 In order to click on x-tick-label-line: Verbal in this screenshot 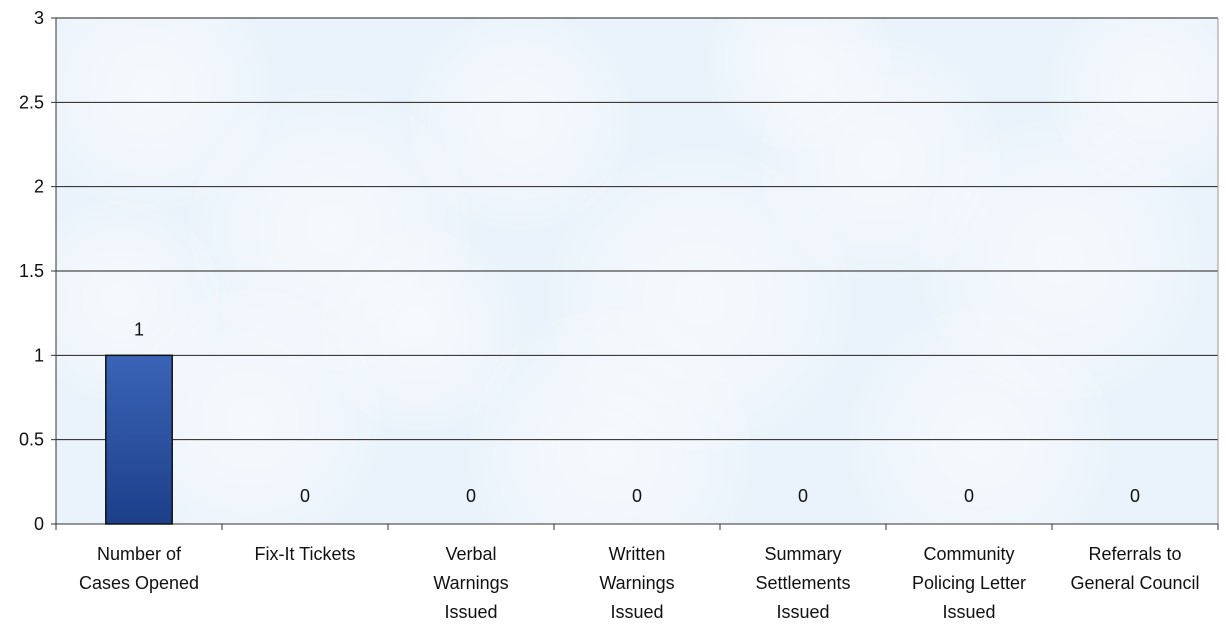, I will do `click(470, 554)`.